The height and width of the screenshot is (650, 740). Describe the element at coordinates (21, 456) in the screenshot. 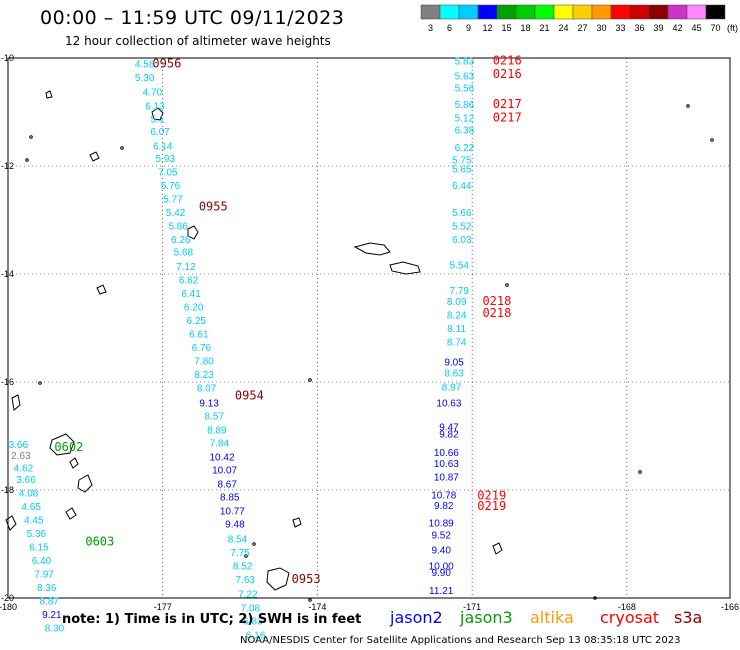

I see `swh-label: 2.63` at that location.